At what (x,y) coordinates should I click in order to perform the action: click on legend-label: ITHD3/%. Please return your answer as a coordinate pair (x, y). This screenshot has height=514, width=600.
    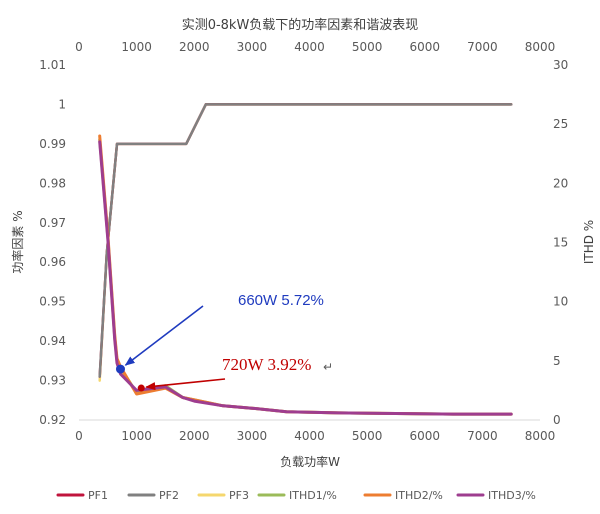
    Looking at the image, I should click on (512, 495).